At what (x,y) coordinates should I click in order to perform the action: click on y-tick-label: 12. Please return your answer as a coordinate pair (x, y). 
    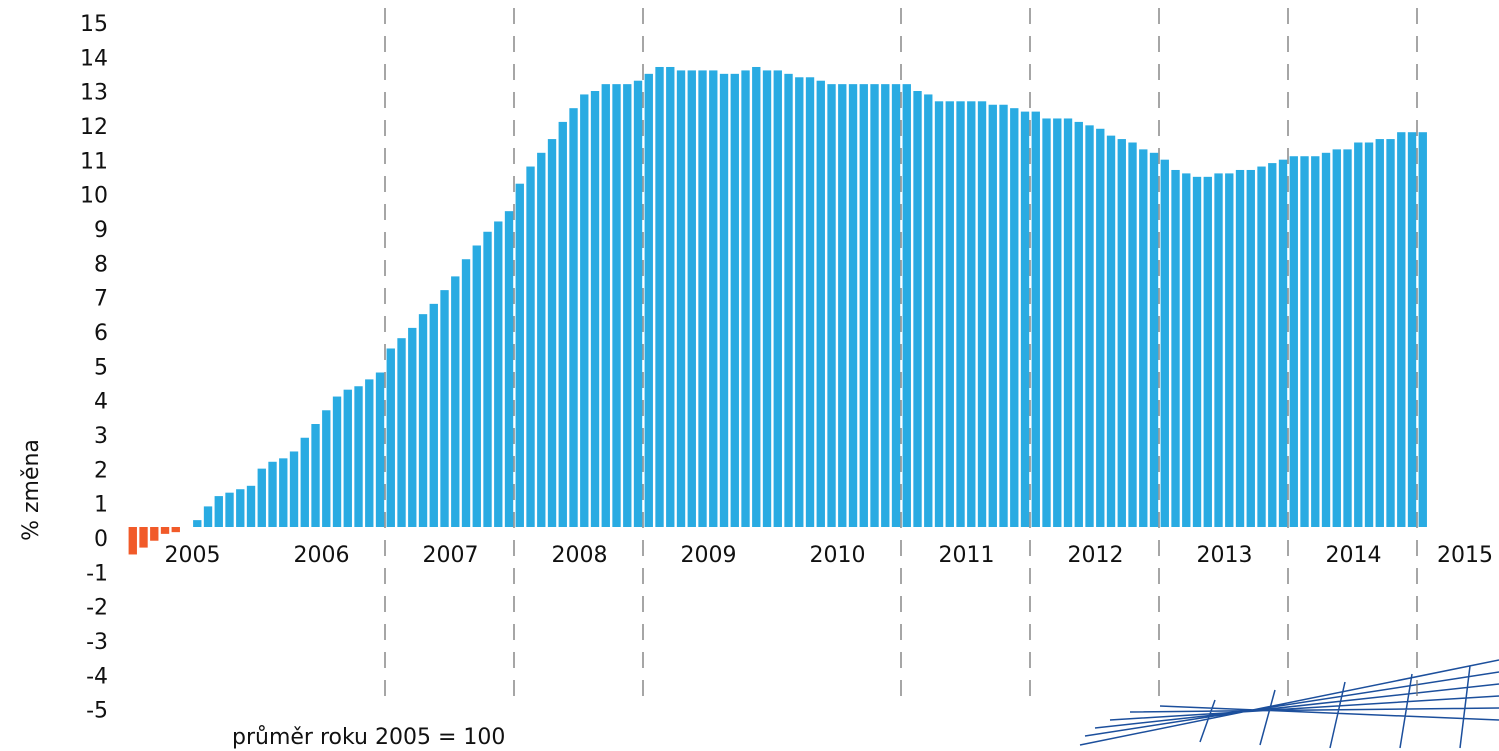
    Looking at the image, I should click on (94, 127).